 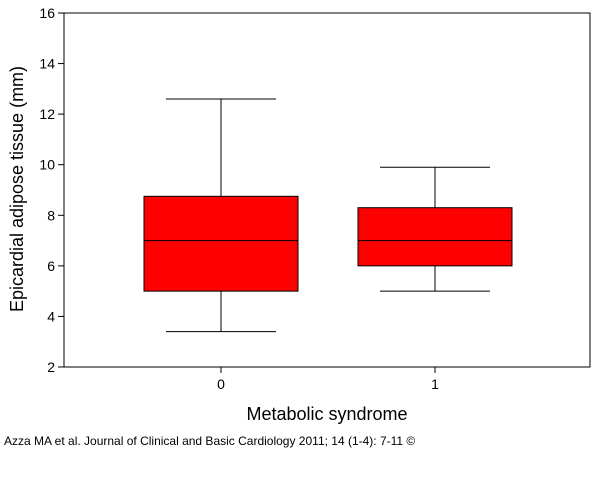 What do you see at coordinates (51, 266) in the screenshot?
I see `y-tick-label: 6` at bounding box center [51, 266].